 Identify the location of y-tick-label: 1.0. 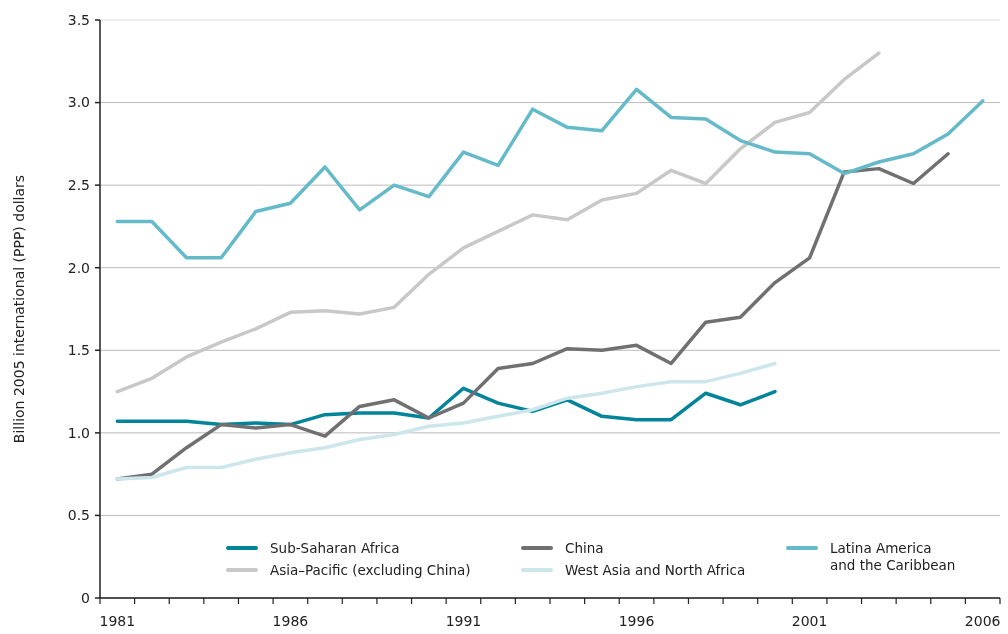
(78, 432).